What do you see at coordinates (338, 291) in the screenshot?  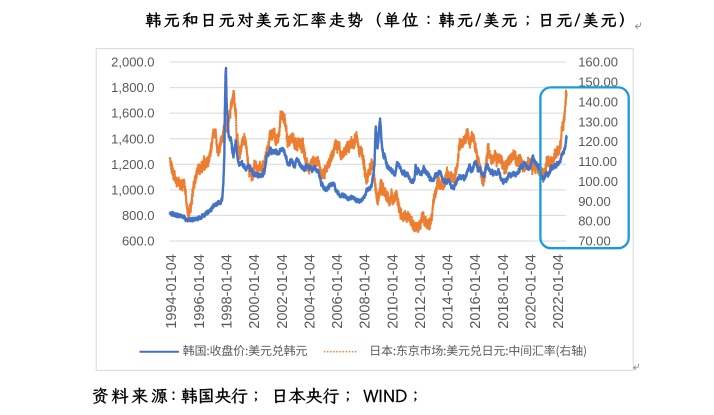 I see `svg-text: 2006-01-04` at bounding box center [338, 291].